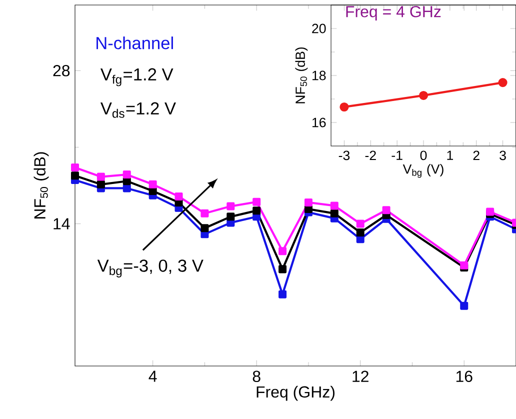  Describe the element at coordinates (423, 155) in the screenshot. I see `x-tick-label: 0` at that location.